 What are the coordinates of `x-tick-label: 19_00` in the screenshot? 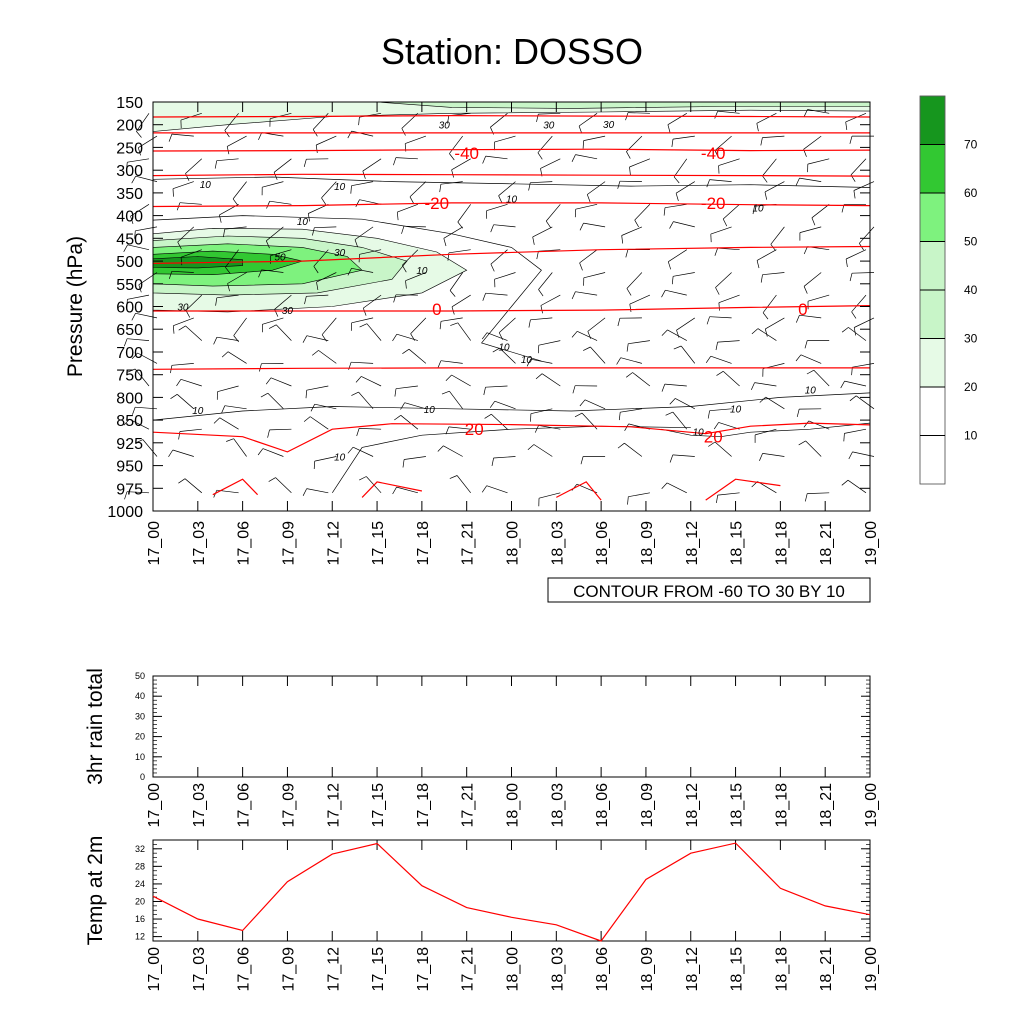 It's located at (871, 543).